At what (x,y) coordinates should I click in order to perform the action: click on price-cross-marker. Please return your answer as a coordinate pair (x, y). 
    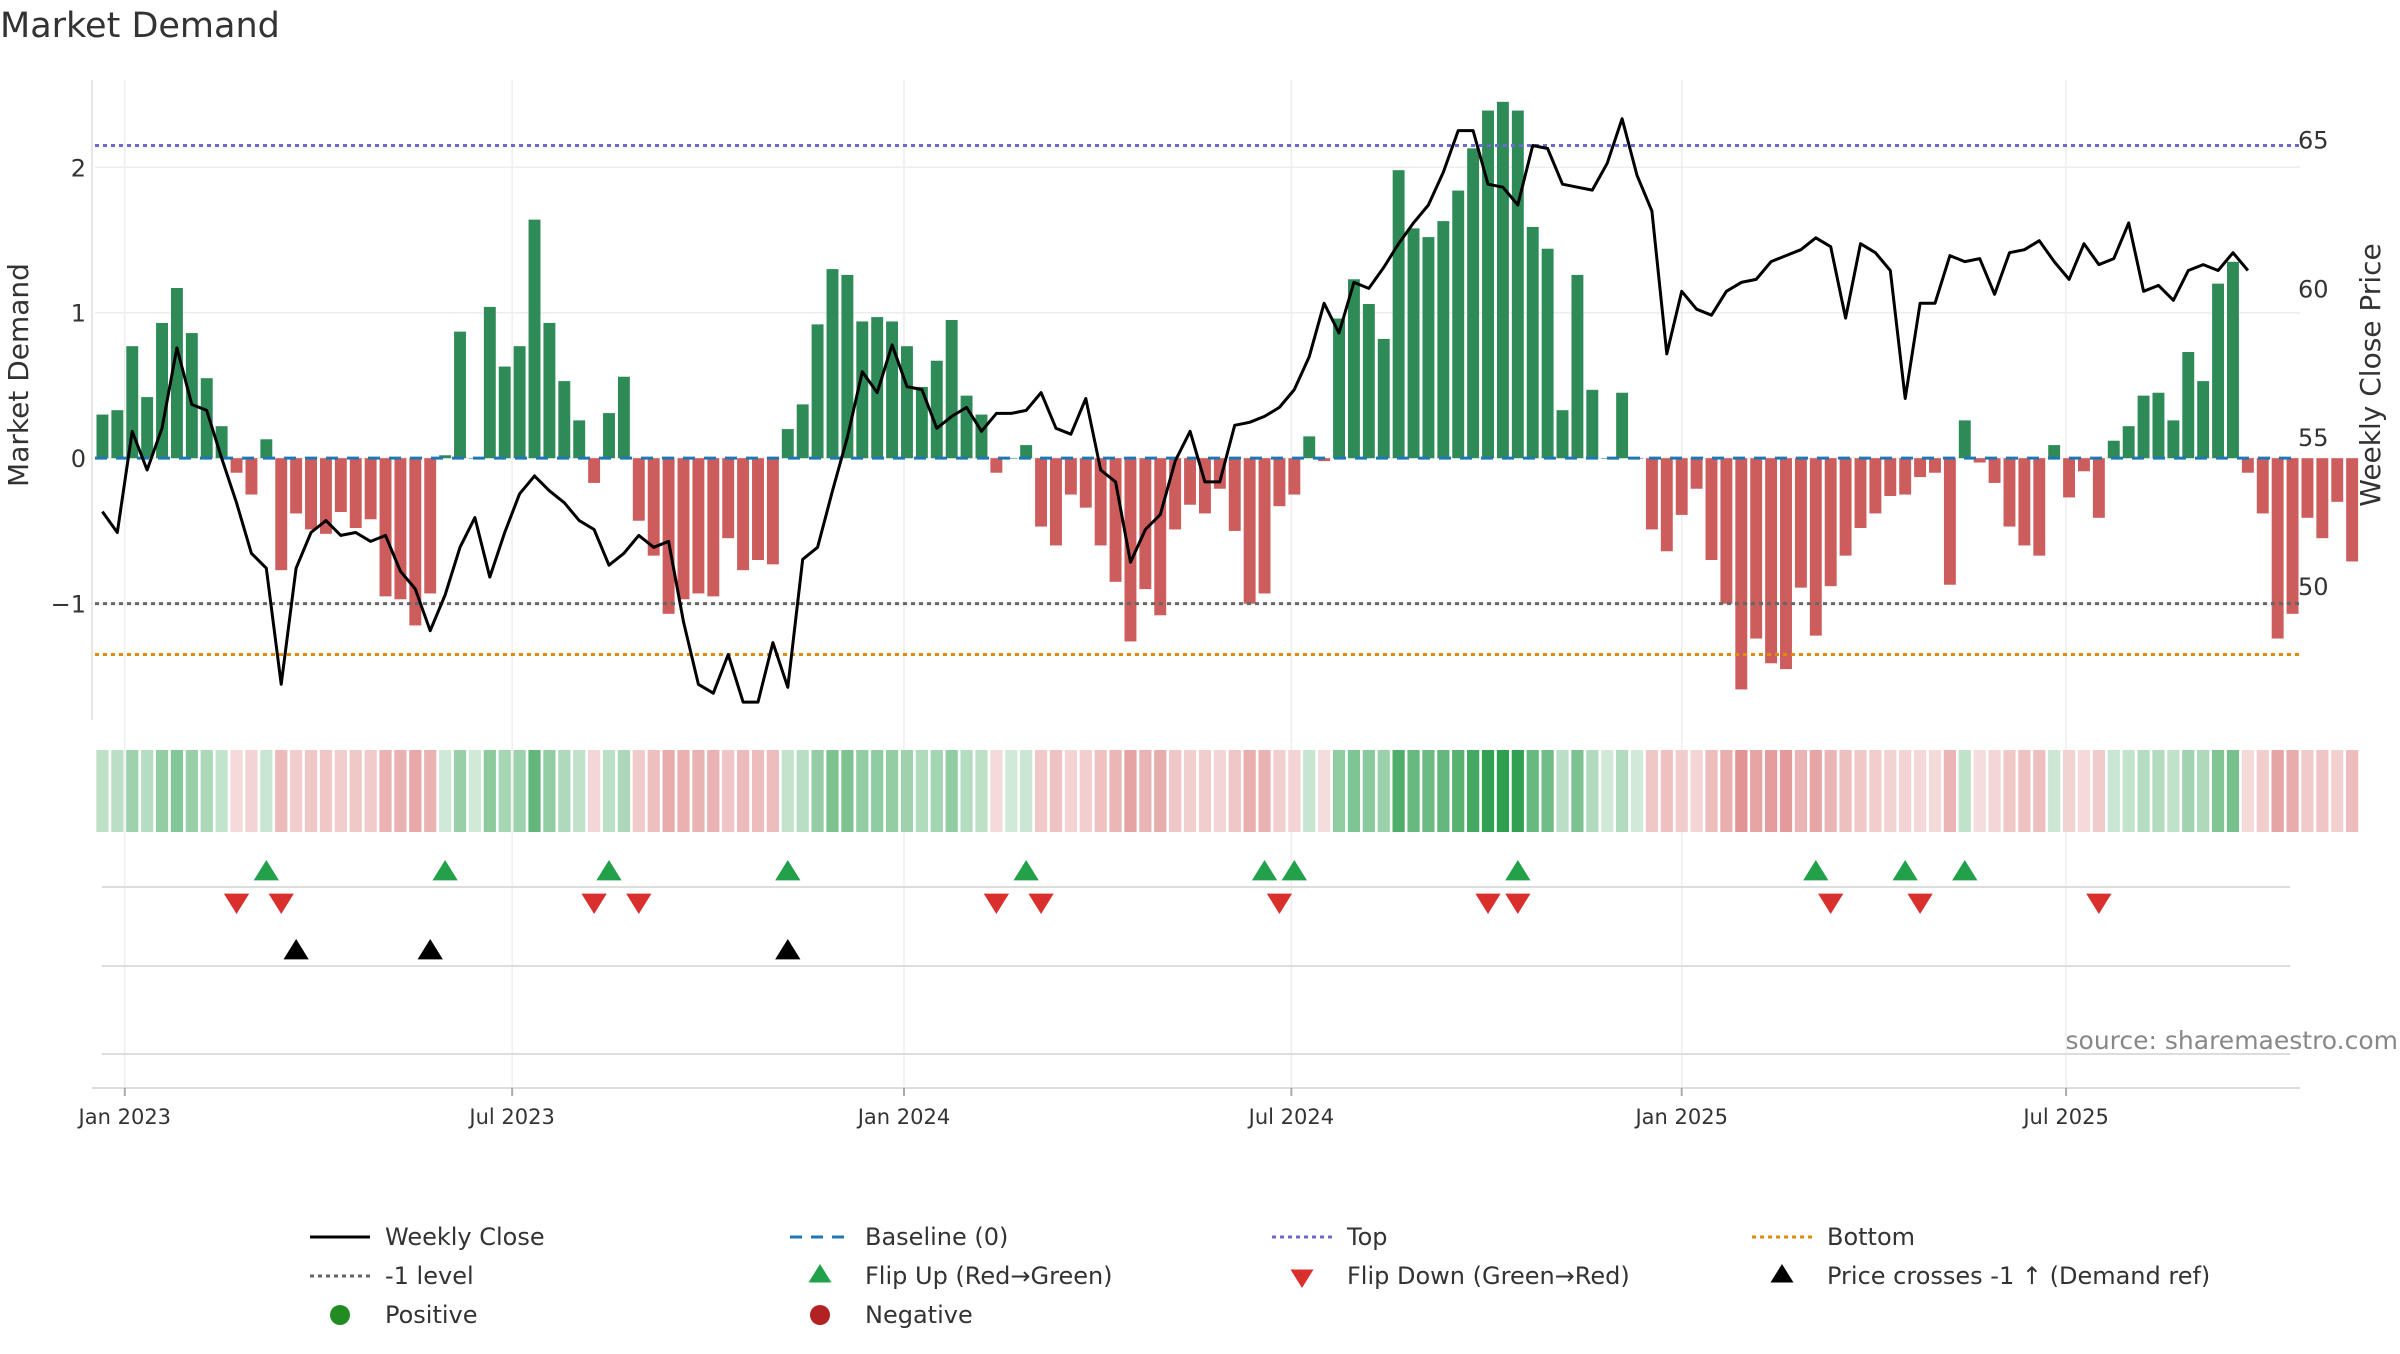
    Looking at the image, I should click on (296, 949).